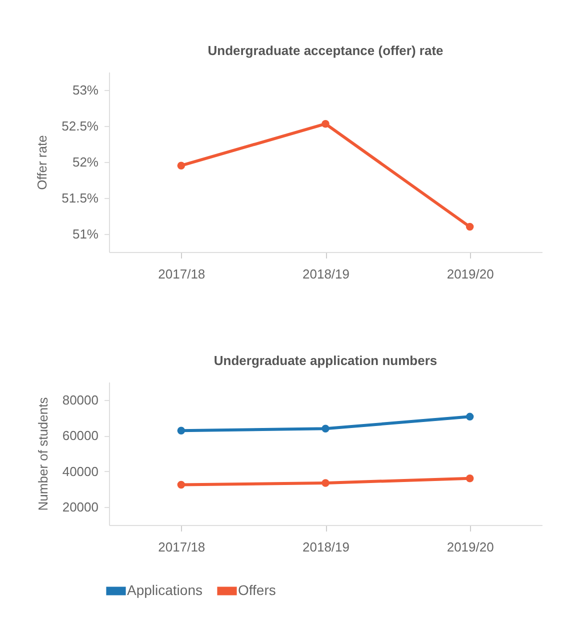 The width and height of the screenshot is (580, 635). I want to click on y-tick-label: 60000, so click(80, 436).